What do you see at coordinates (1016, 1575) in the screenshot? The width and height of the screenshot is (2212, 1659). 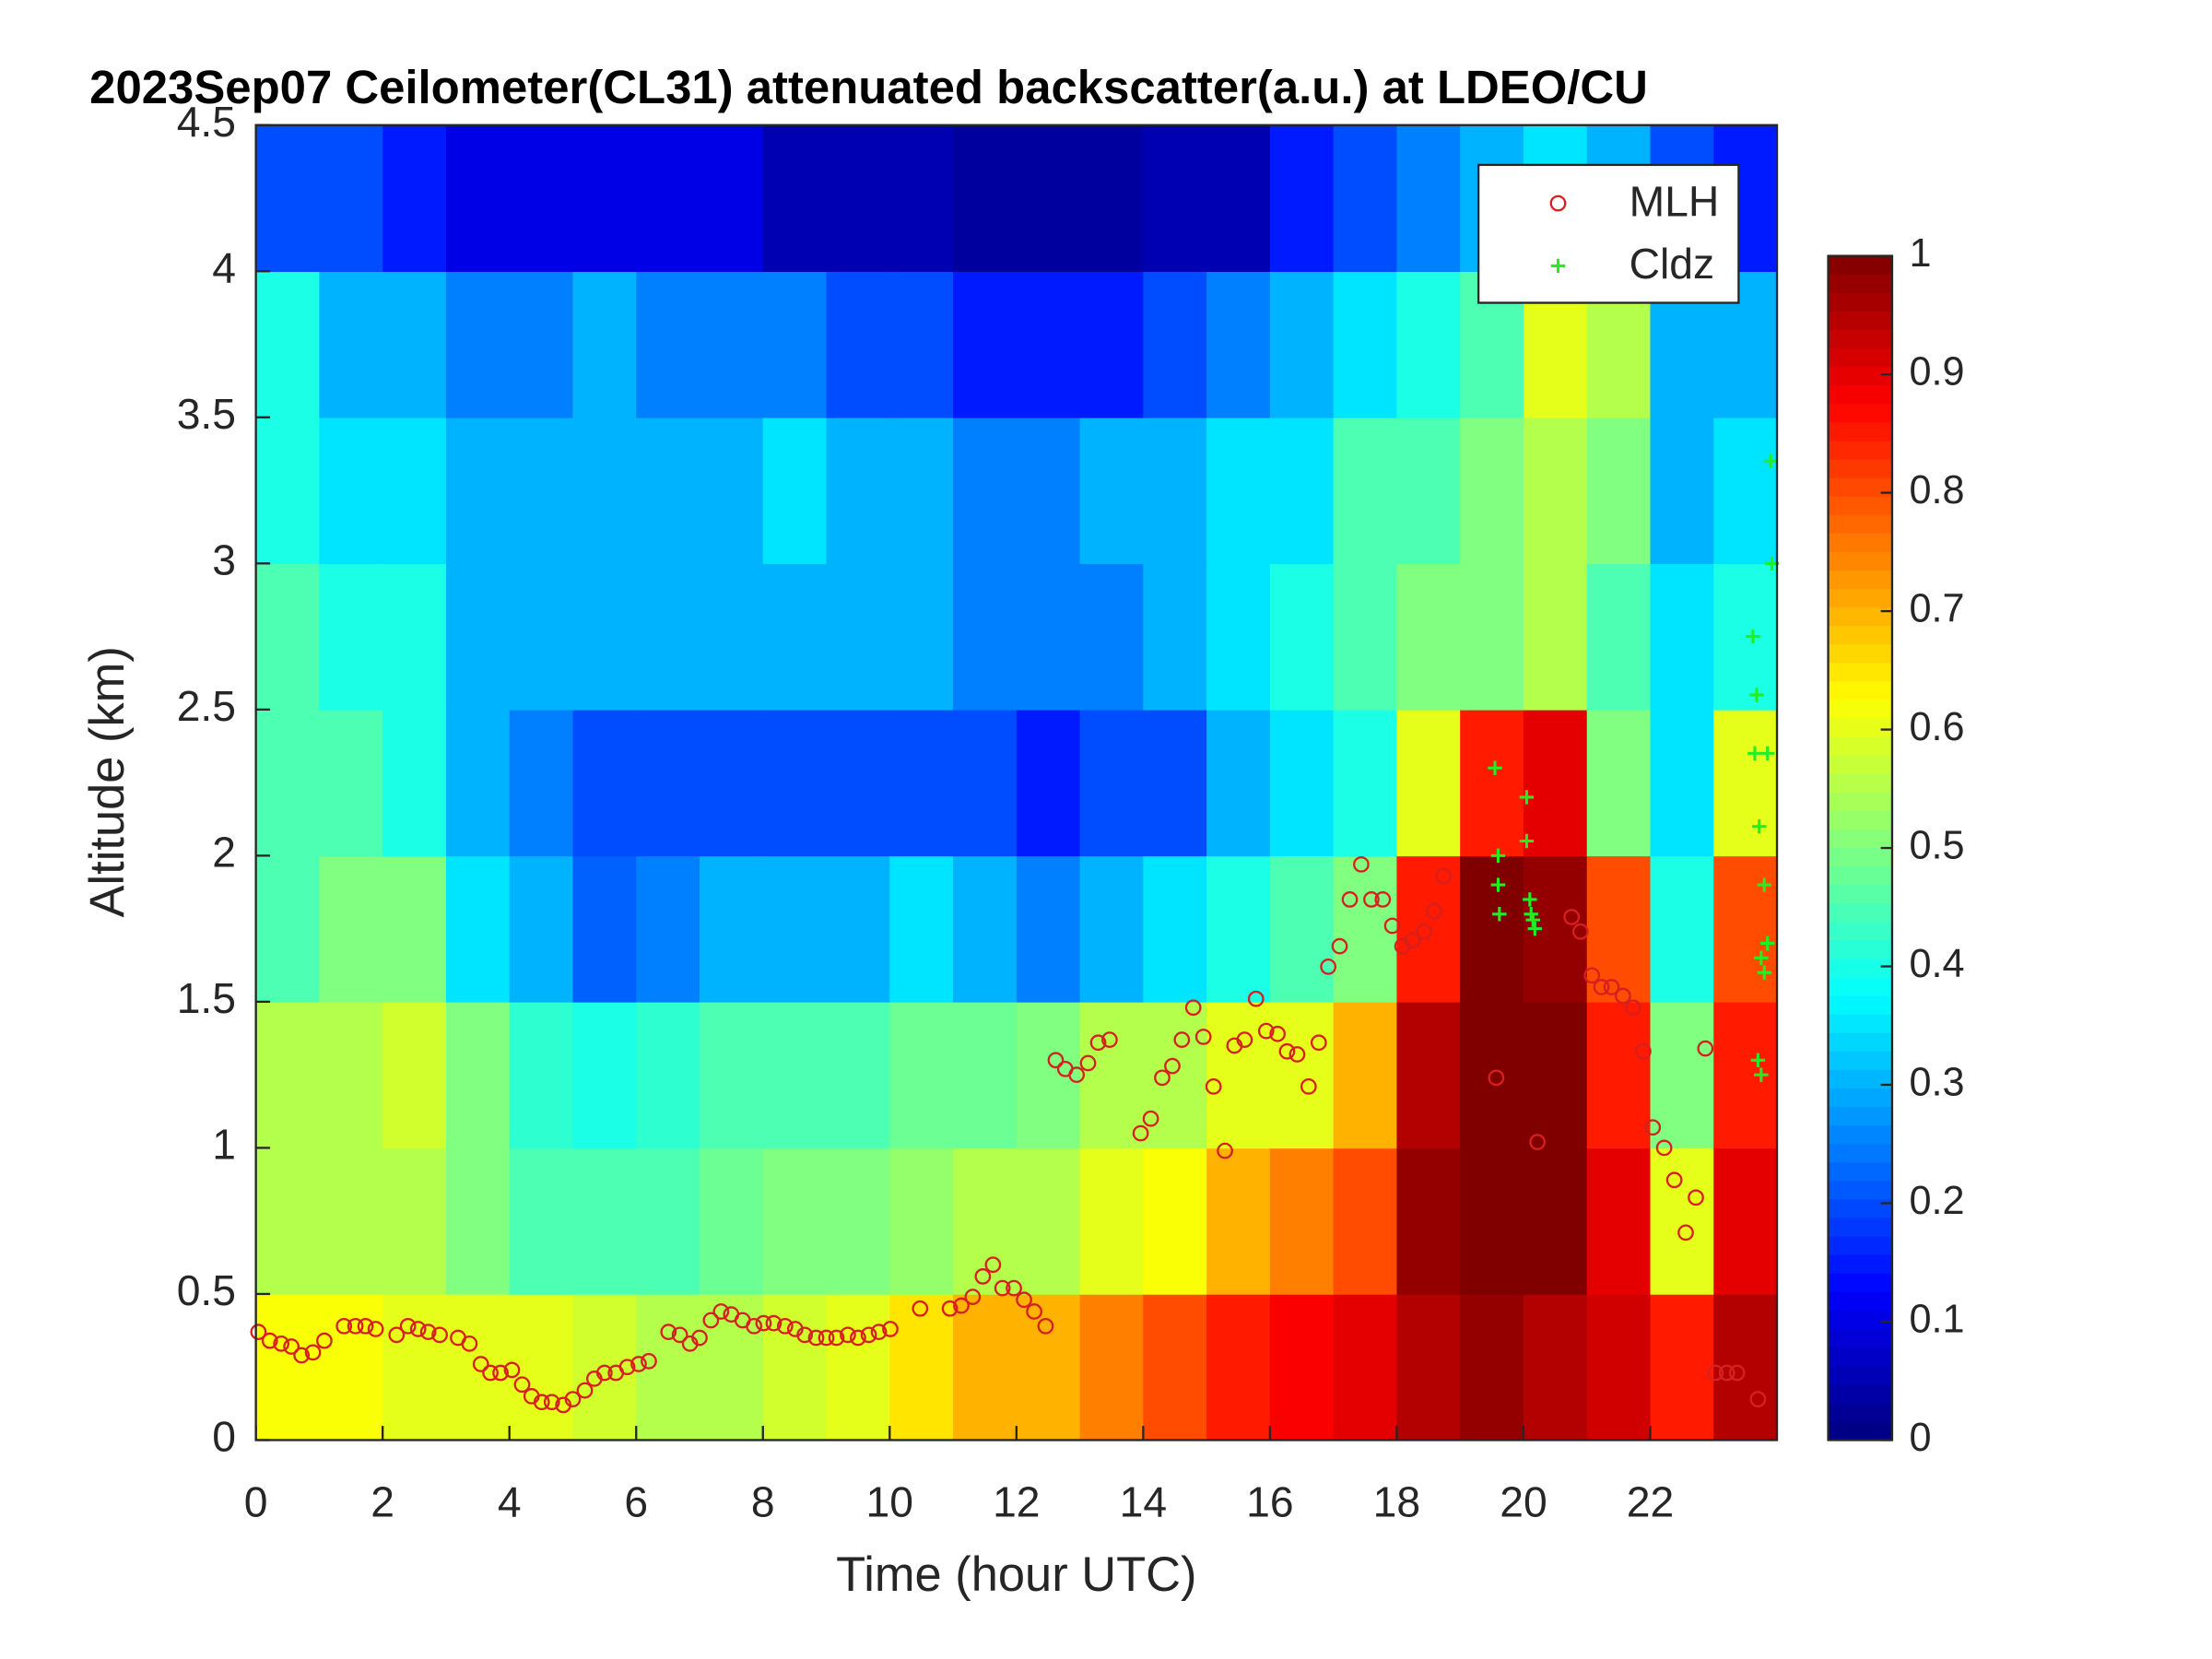 I see `x-axis-label: Time (hour UTC)` at bounding box center [1016, 1575].